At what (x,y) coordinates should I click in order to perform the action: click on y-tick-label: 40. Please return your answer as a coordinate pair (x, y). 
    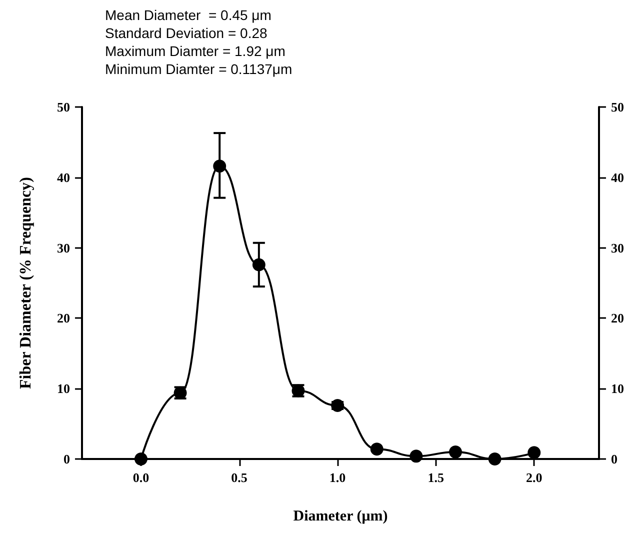
    Looking at the image, I should click on (63, 177).